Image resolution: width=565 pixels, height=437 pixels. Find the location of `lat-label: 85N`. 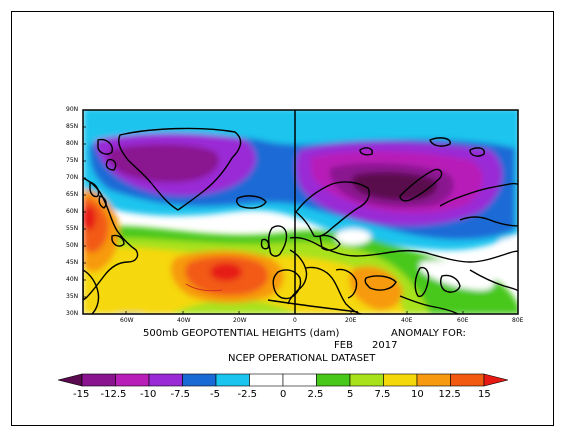

lat-label: 85N is located at coordinates (72, 126).